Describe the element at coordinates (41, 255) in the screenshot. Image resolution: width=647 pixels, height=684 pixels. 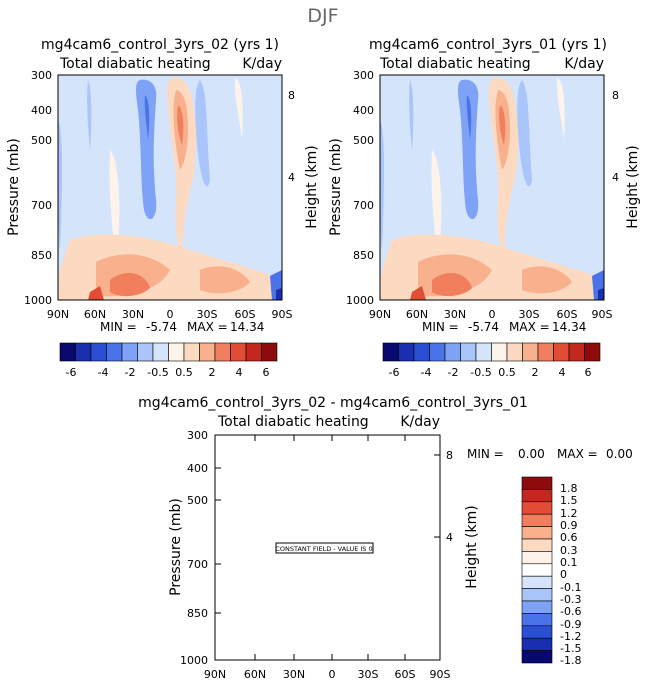
I see `panel-1-ytick-850: 850` at that location.